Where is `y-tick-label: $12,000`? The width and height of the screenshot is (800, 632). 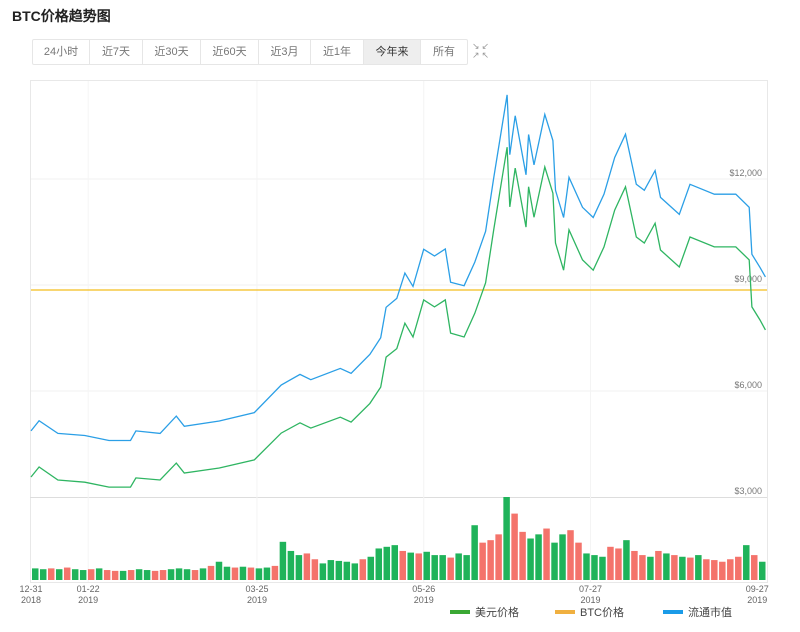
y-tick-label: $12,000 is located at coordinates (745, 173).